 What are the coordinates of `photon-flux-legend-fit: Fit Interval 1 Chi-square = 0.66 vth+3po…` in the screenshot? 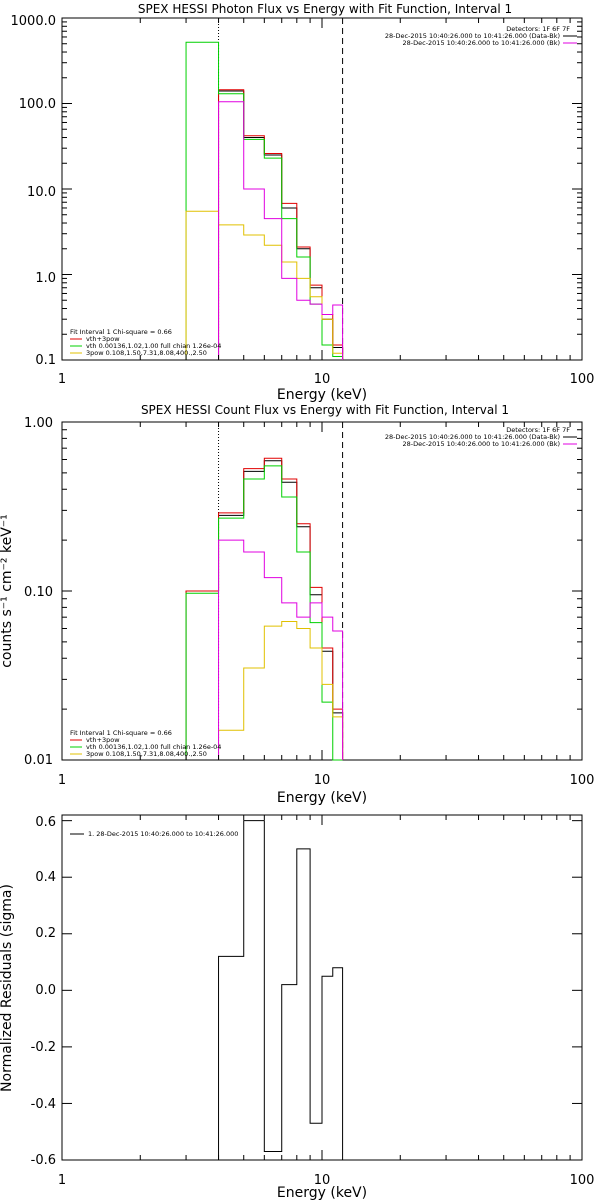 It's located at (145, 342).